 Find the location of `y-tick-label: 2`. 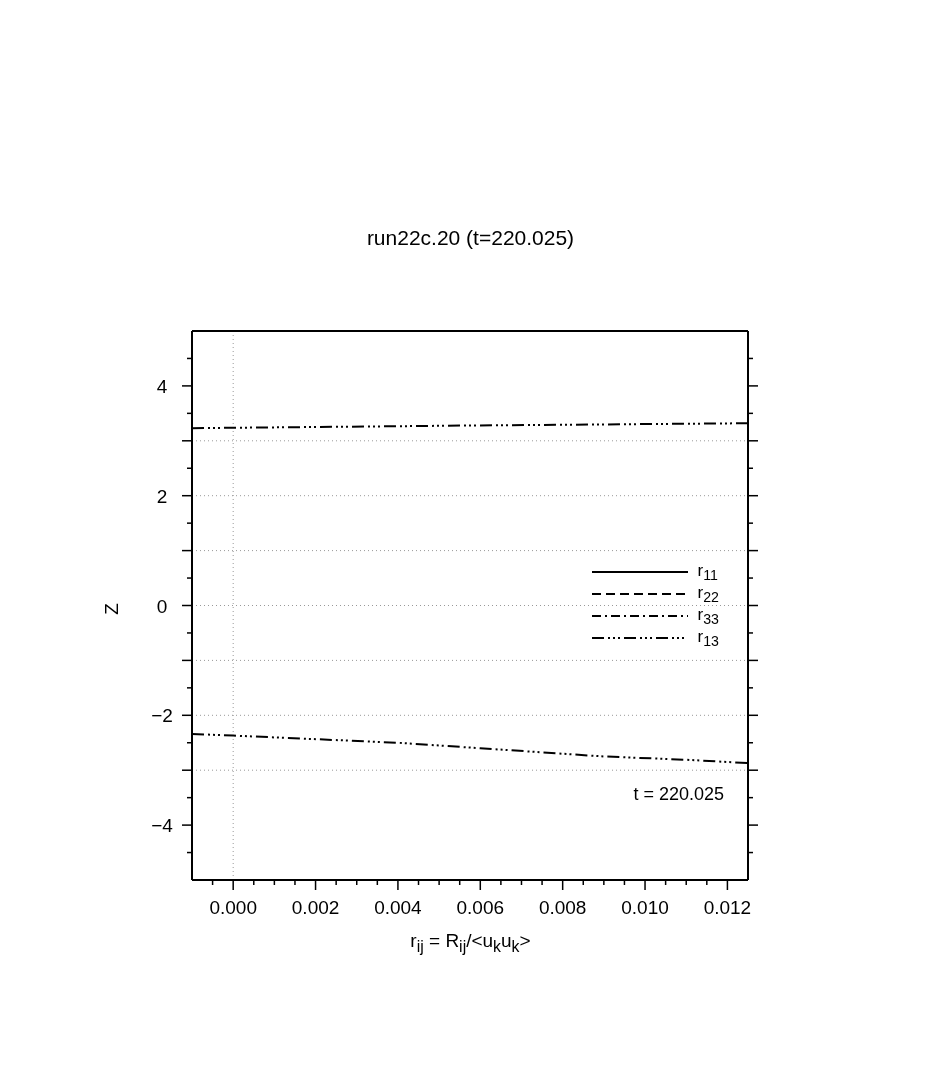

y-tick-label: 2 is located at coordinates (162, 496).